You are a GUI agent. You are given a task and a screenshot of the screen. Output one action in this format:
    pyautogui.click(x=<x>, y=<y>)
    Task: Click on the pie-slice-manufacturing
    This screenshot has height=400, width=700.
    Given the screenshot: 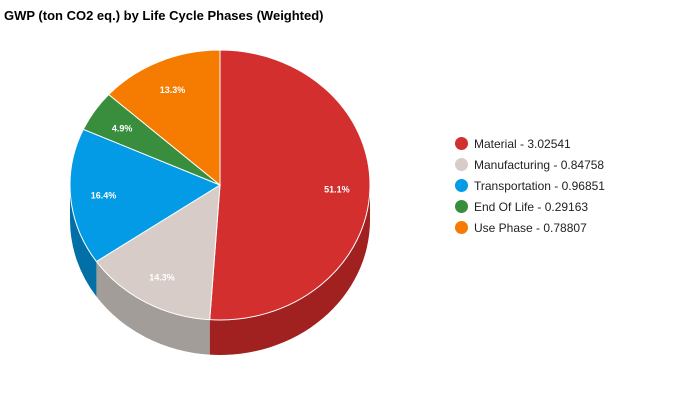 What is the action you would take?
    pyautogui.click(x=158, y=252)
    